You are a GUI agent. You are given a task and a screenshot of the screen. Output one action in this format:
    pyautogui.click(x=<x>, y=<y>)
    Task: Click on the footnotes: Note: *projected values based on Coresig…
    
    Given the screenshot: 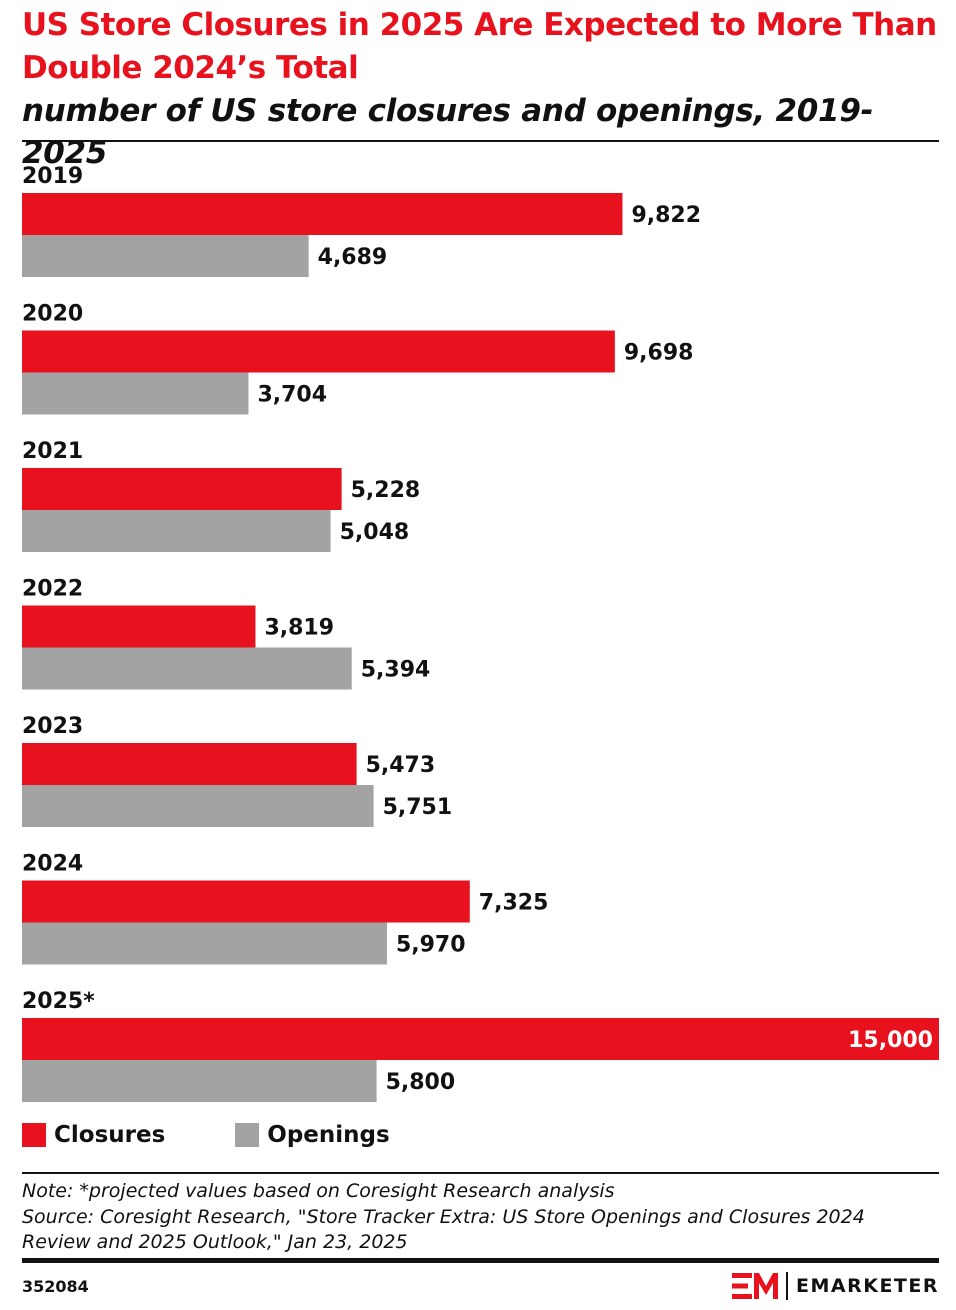 What is the action you would take?
    pyautogui.click(x=480, y=1217)
    